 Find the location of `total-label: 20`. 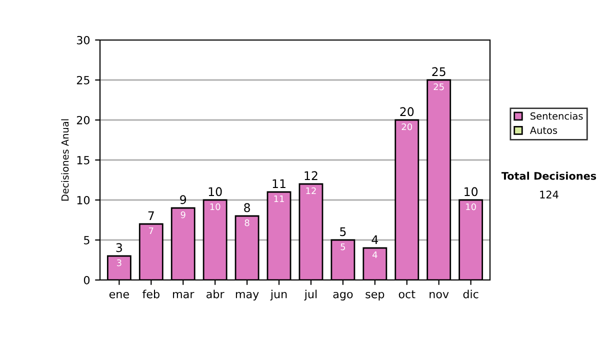

total-label: 20 is located at coordinates (407, 111).